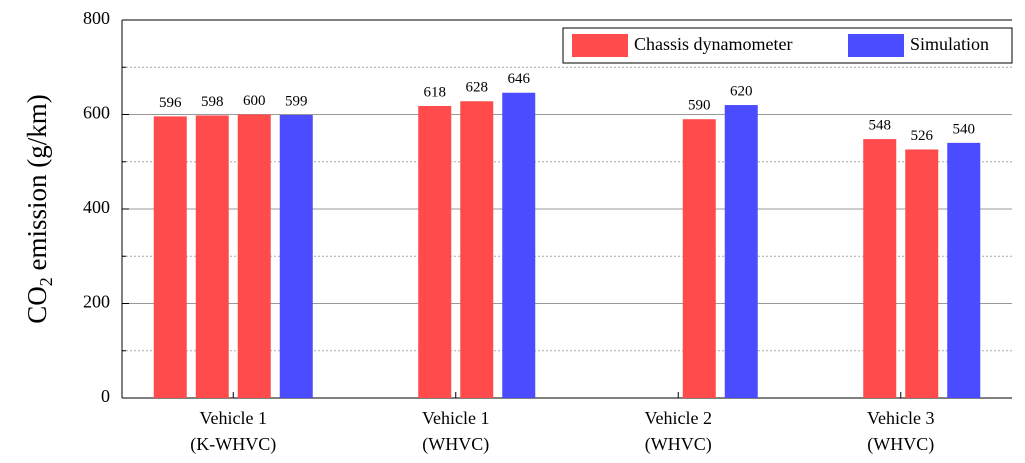  I want to click on x-tick-label: Vehicle 3, so click(900, 418).